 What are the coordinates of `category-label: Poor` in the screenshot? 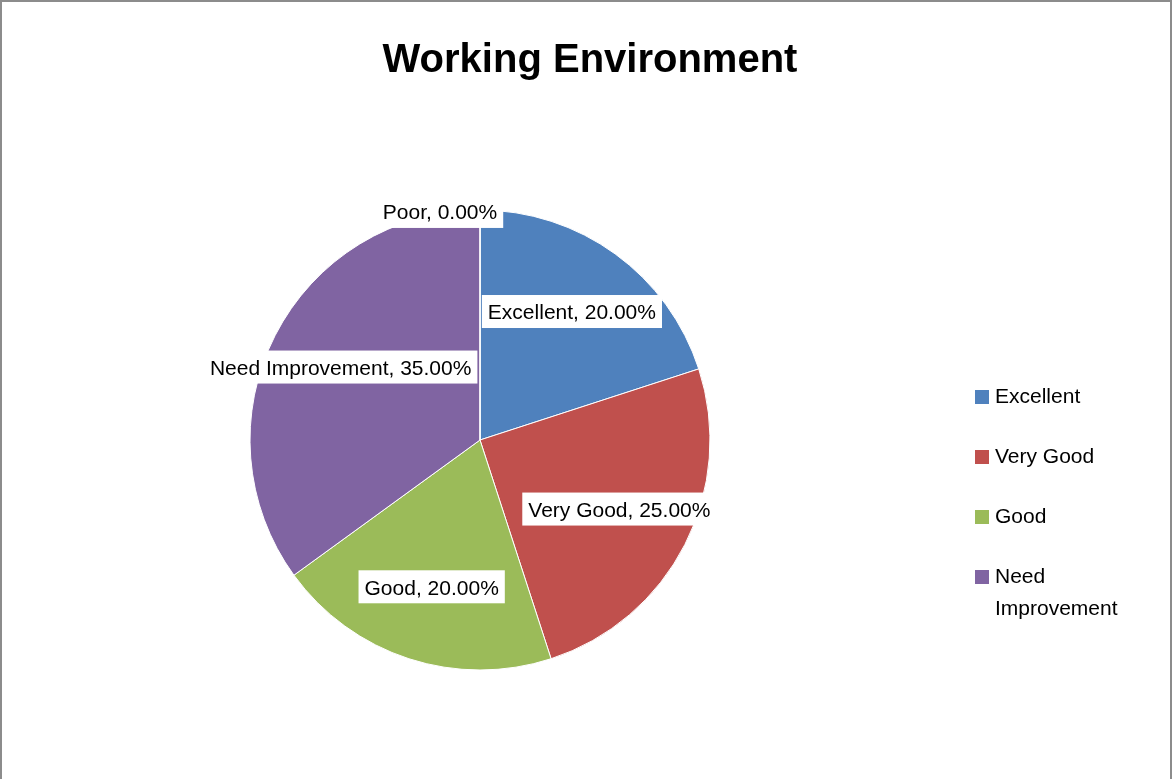 It's located at (404, 211).